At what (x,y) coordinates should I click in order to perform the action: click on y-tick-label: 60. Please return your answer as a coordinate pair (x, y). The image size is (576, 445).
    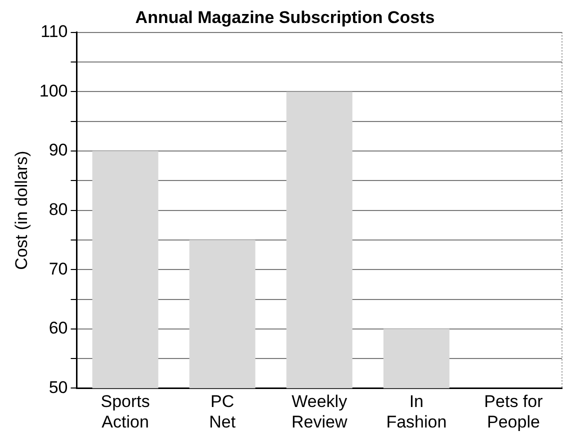
    Looking at the image, I should click on (58, 328).